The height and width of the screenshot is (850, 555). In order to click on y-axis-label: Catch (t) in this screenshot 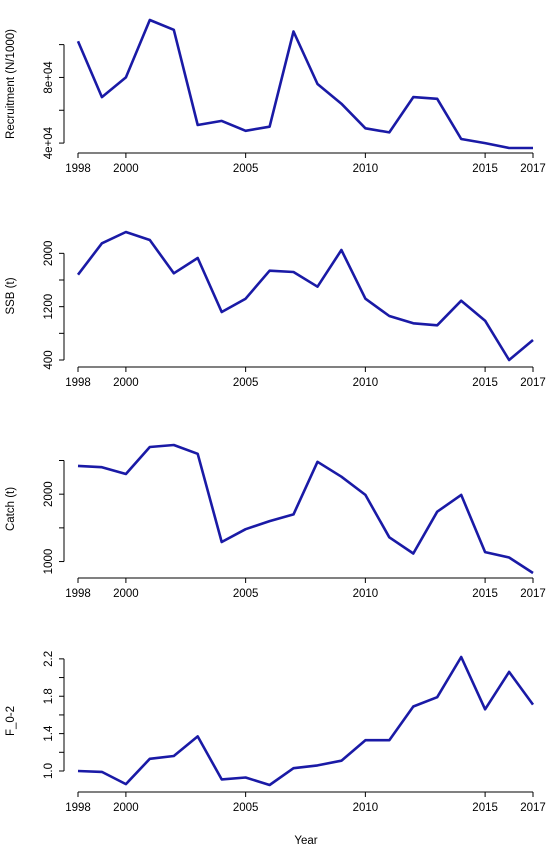, I will do `click(11, 509)`.